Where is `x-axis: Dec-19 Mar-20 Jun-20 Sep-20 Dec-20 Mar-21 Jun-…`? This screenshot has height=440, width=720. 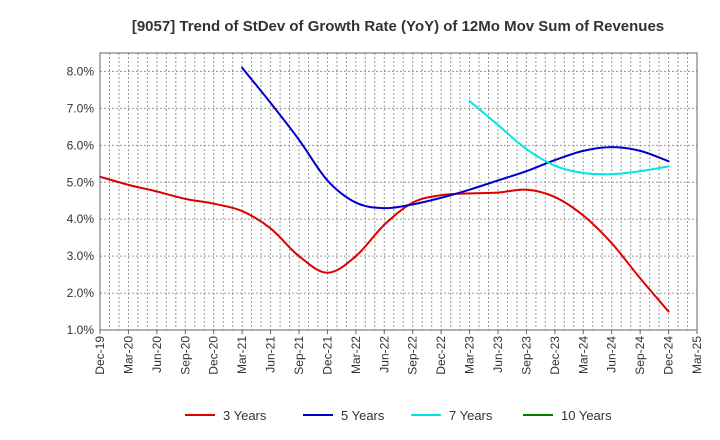 x-axis: Dec-19 Mar-20 Jun-20 Sep-20 Dec-20 Mar-21 Jun-… is located at coordinates (398, 352).